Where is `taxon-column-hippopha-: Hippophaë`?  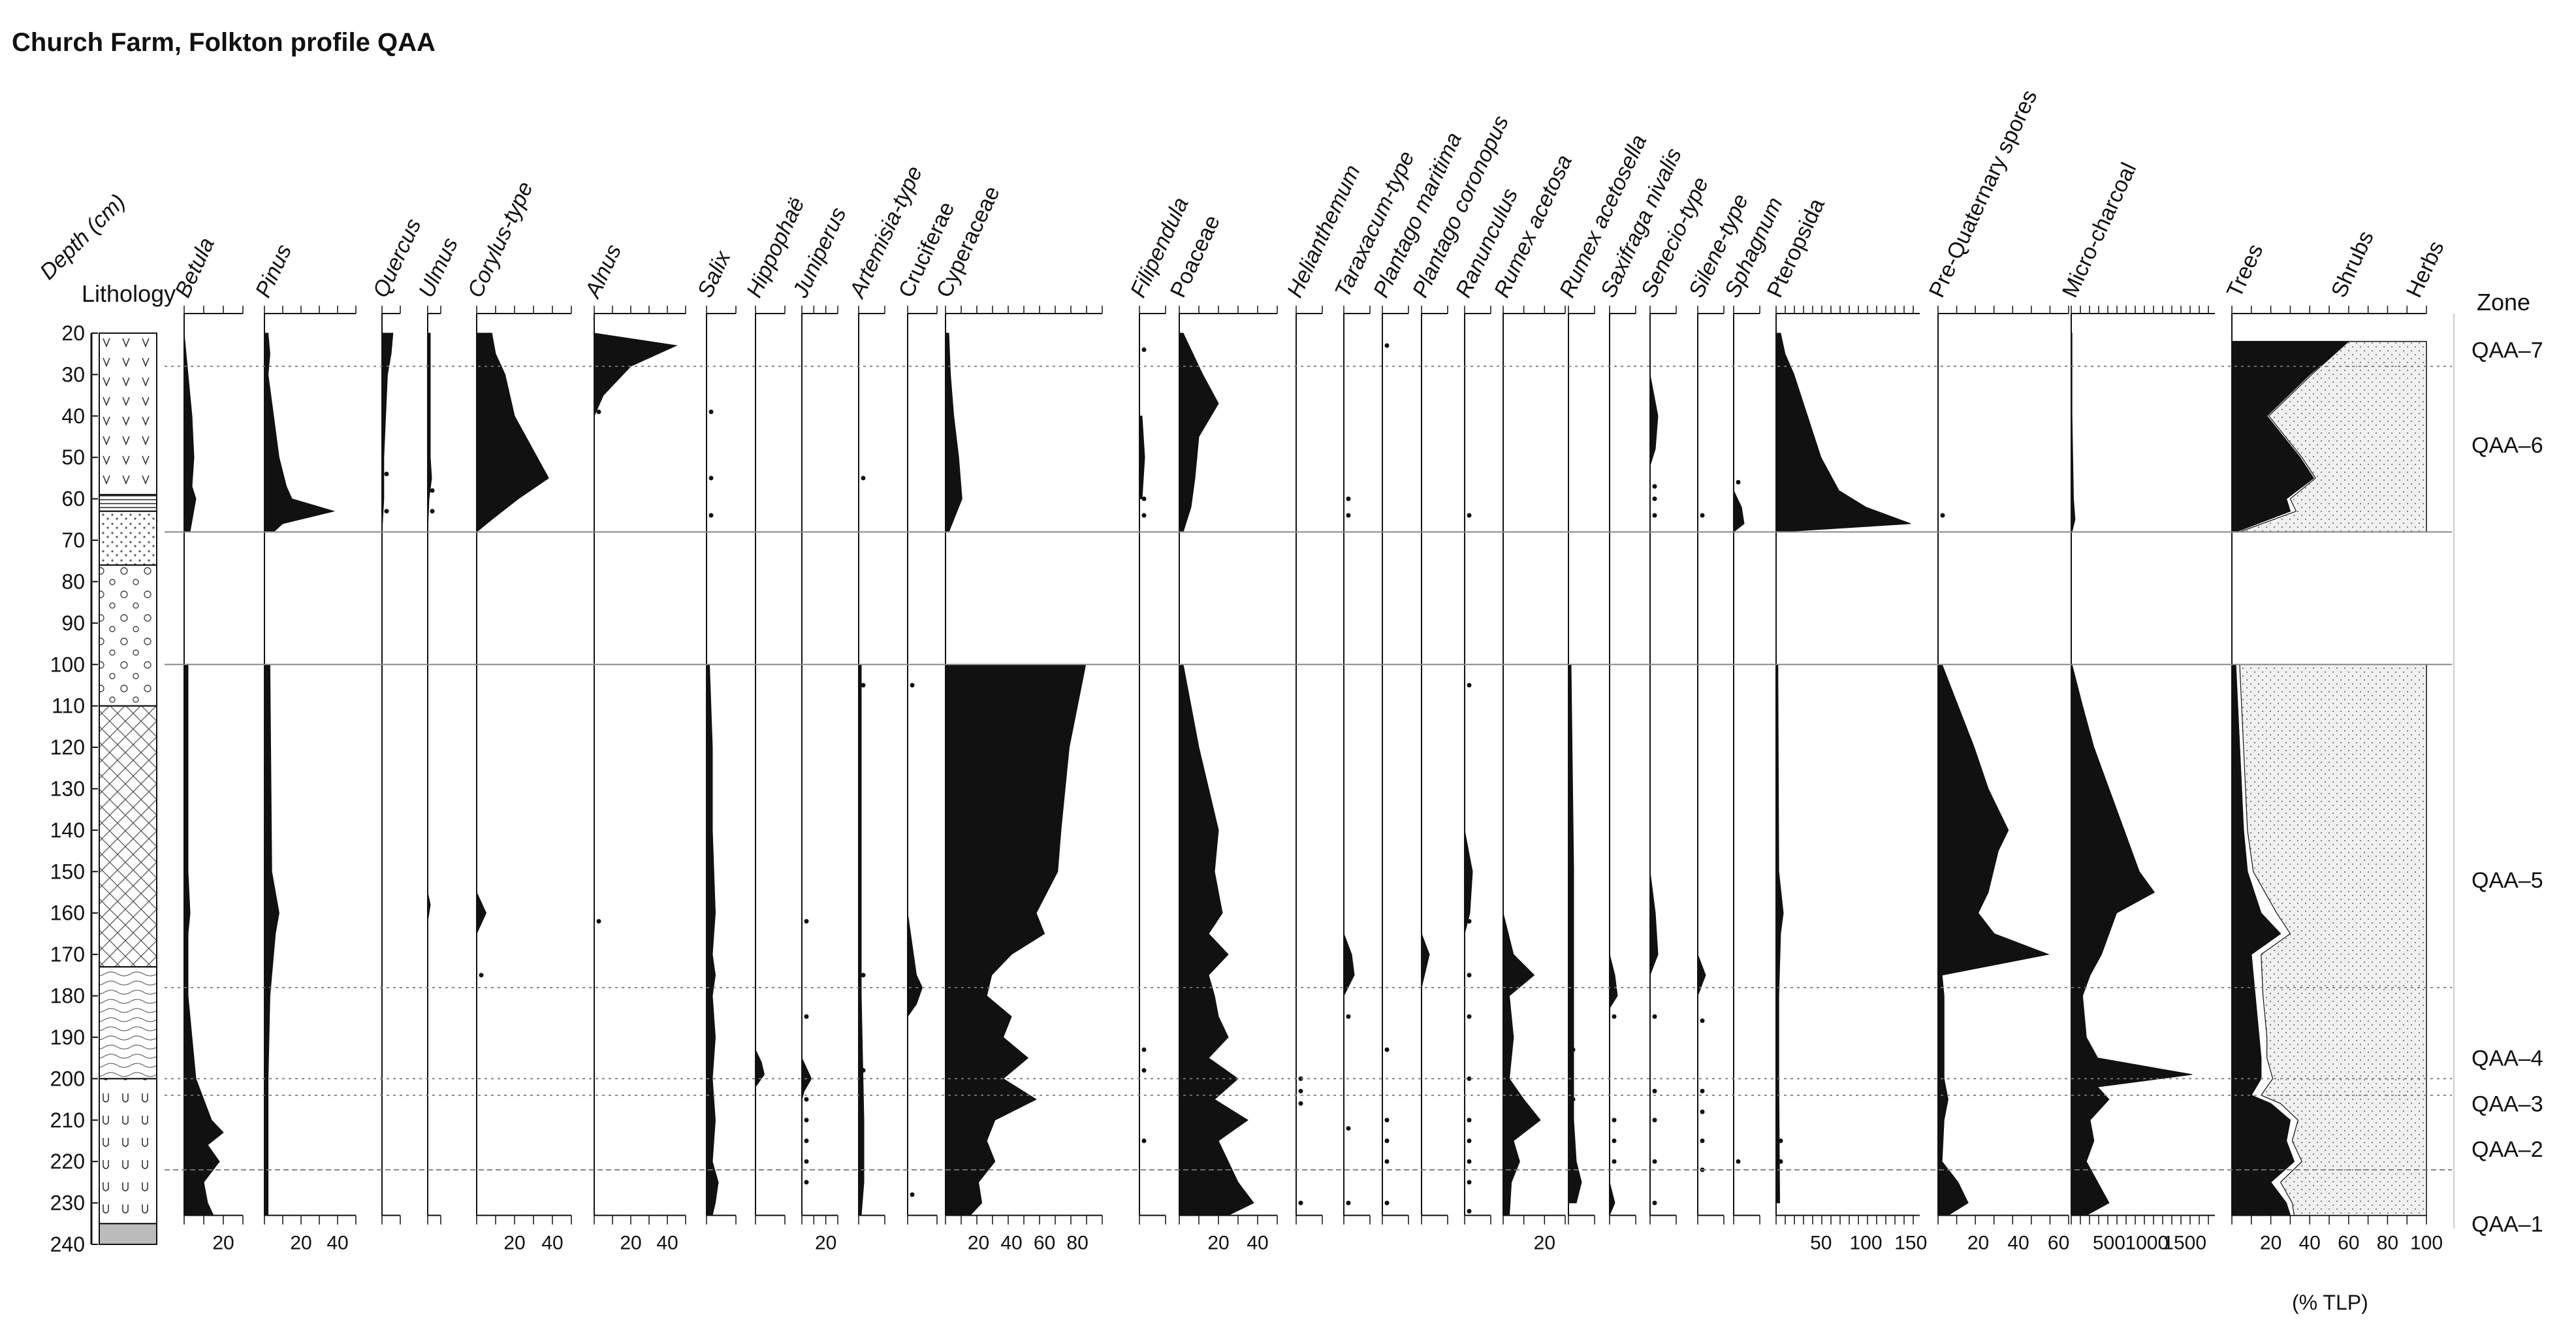
taxon-column-hippopha-: Hippophaë is located at coordinates (776, 709).